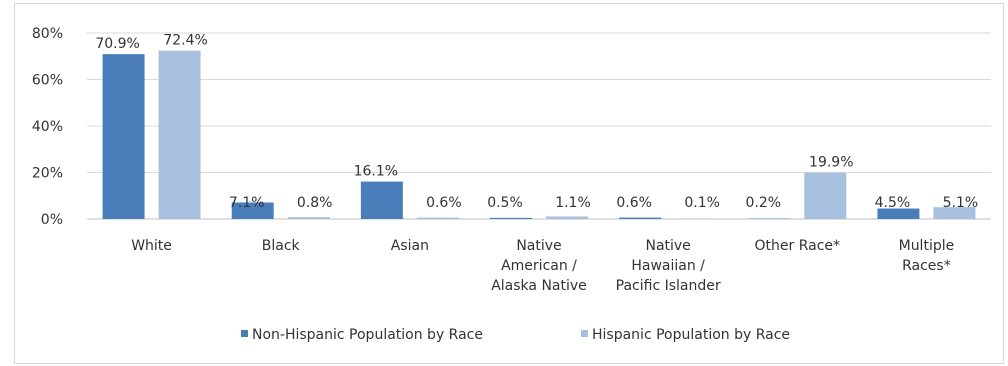 The width and height of the screenshot is (1008, 366). I want to click on category-label: Native American / Alaska Native, so click(539, 266).